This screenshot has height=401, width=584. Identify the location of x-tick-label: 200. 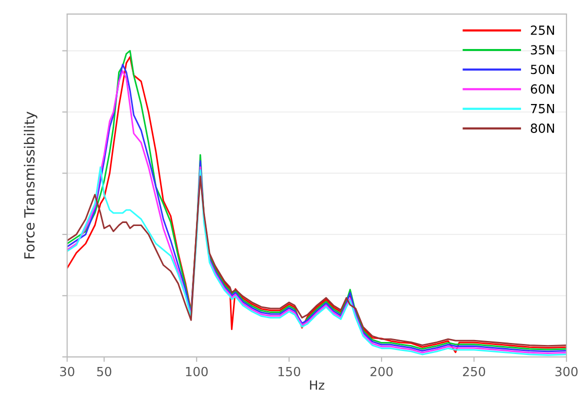
(381, 371).